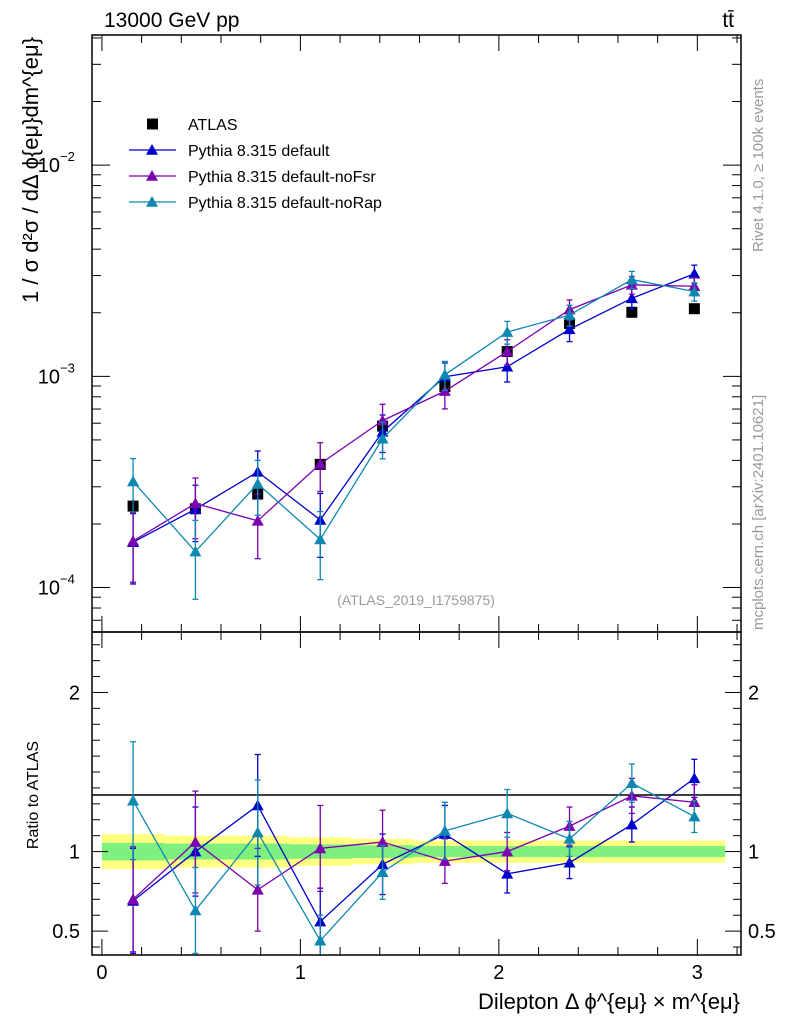 The image size is (786, 1024). What do you see at coordinates (282, 177) in the screenshot?
I see `legend-label: Pythia 8.315 default-noFsr` at bounding box center [282, 177].